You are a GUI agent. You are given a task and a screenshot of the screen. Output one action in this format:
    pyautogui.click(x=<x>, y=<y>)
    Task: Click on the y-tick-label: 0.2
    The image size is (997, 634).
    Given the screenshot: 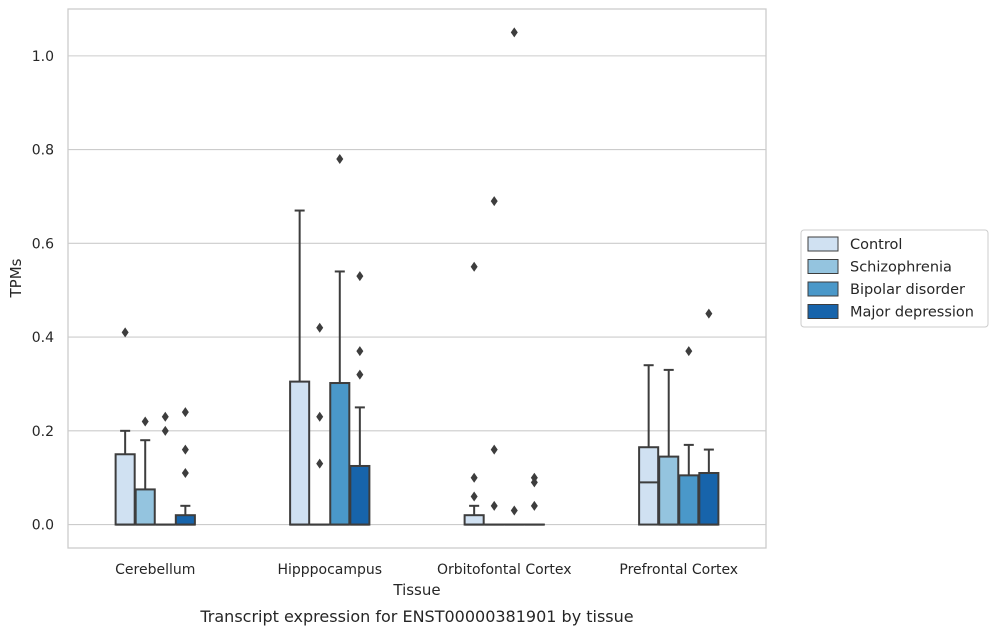 What is the action you would take?
    pyautogui.click(x=43, y=432)
    